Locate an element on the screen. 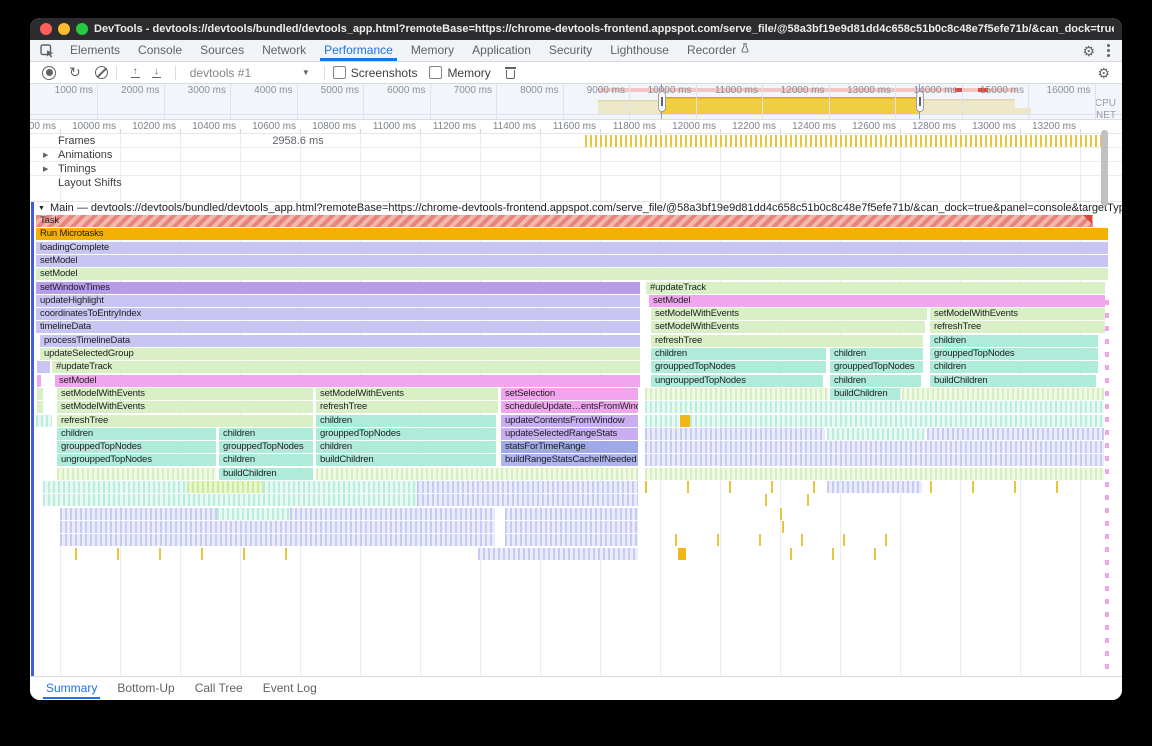 Image resolution: width=1152 pixels, height=746 pixels. drawer-tab-bottom-up: Bottom-Up is located at coordinates (146, 688).